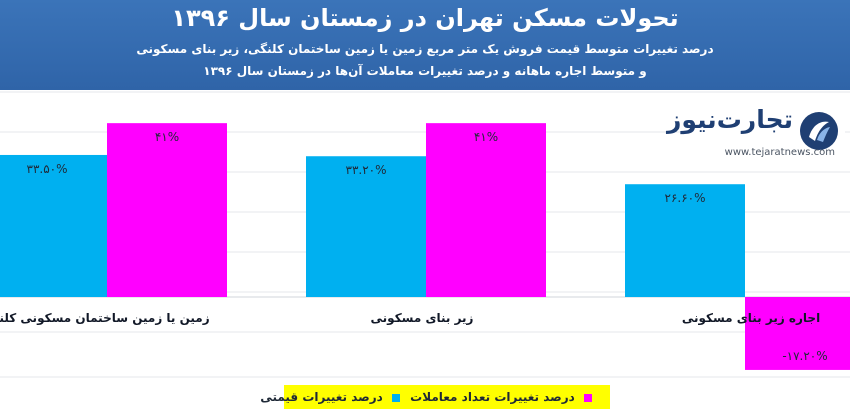 The height and width of the screenshot is (420, 850). What do you see at coordinates (492, 397) in the screenshot?
I see `legend-label-transactions: درصد تغییرات تعداد معاملات` at bounding box center [492, 397].